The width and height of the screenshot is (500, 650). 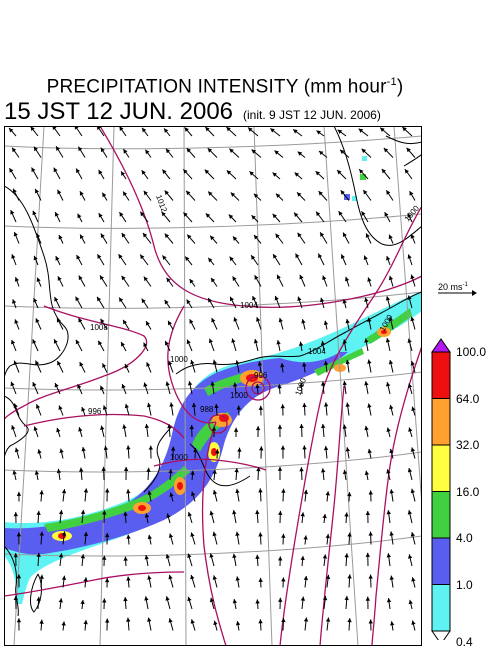 I want to click on reference-vector-label: 20 ms-1, so click(x=453, y=287).